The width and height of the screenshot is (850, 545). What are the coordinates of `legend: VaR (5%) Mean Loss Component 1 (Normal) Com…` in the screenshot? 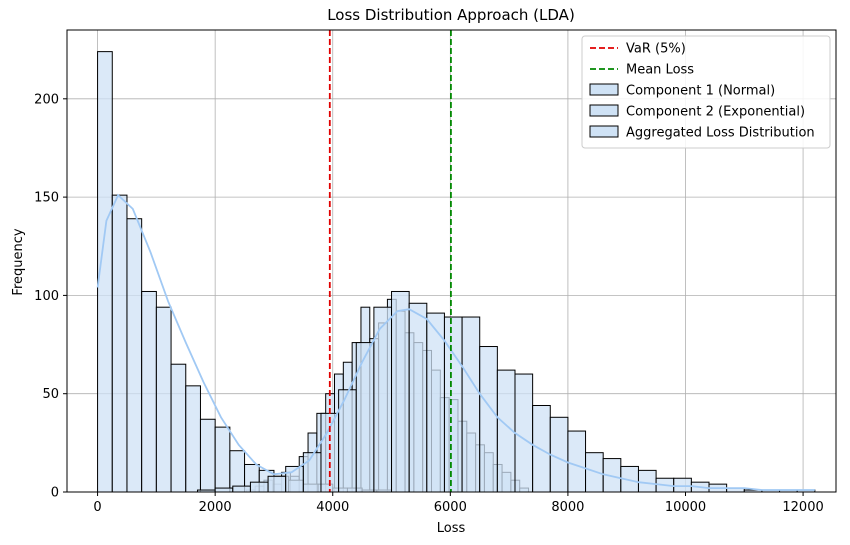 It's located at (706, 92).